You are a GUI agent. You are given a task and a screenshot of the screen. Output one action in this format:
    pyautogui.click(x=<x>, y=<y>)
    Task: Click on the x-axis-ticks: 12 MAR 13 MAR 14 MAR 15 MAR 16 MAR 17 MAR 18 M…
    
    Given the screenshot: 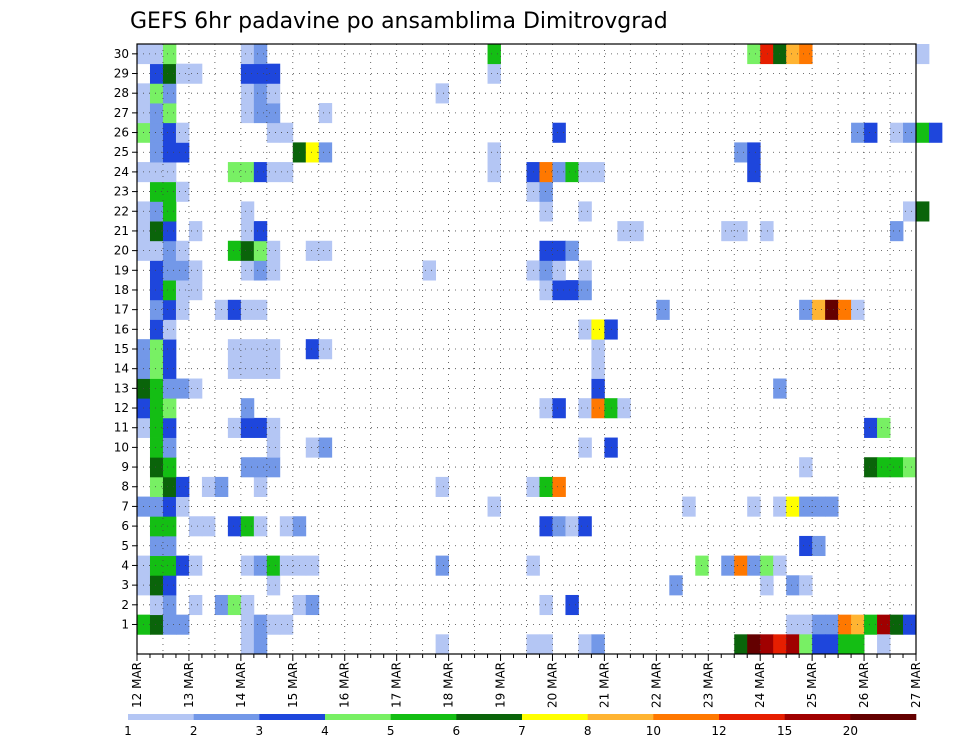 What is the action you would take?
    pyautogui.click(x=526, y=681)
    